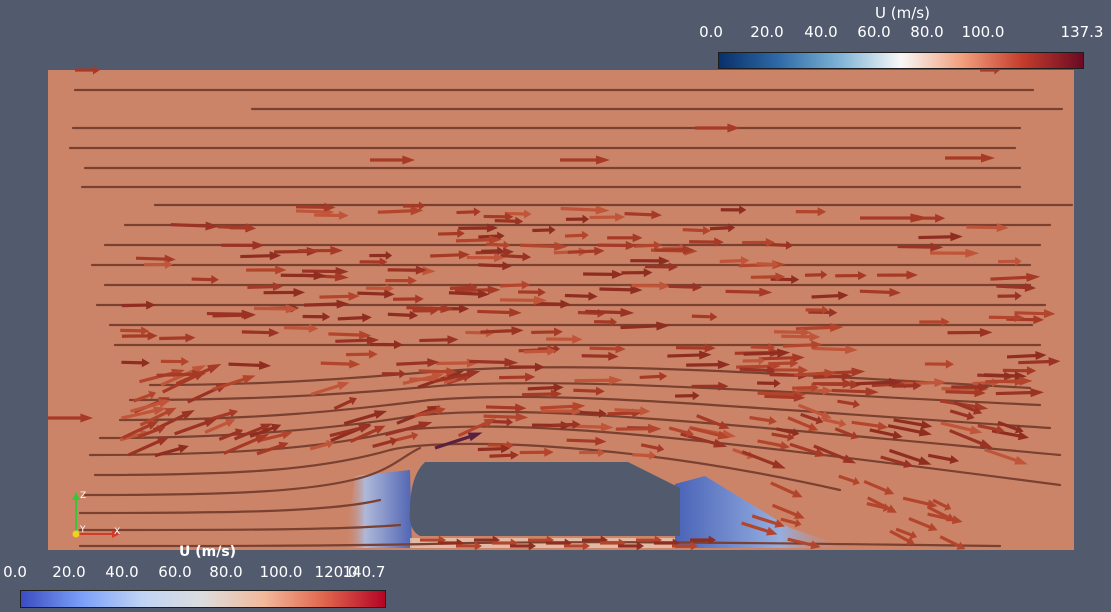 Image resolution: width=1111 pixels, height=612 pixels. I want to click on colorbar-bottom-title: U (m/s), so click(208, 552).